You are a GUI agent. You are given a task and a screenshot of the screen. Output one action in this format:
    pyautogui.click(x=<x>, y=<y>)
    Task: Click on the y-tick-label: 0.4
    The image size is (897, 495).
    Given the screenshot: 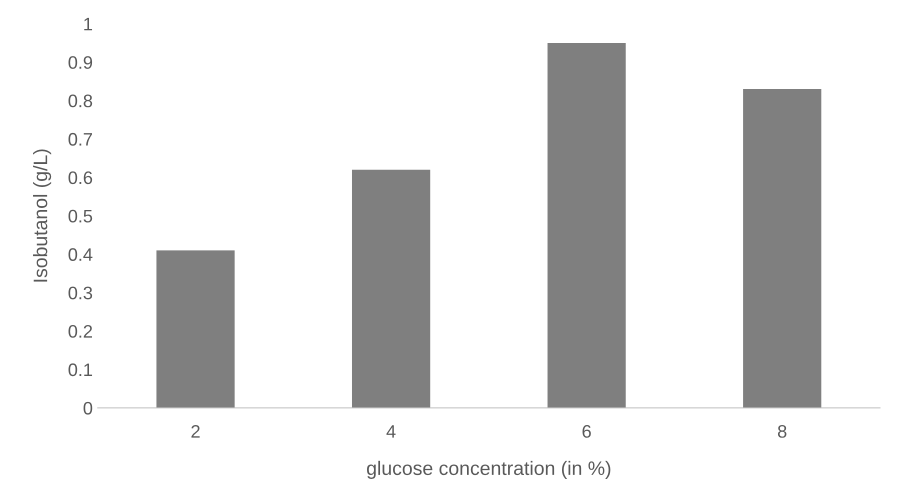 What is the action you would take?
    pyautogui.click(x=80, y=254)
    